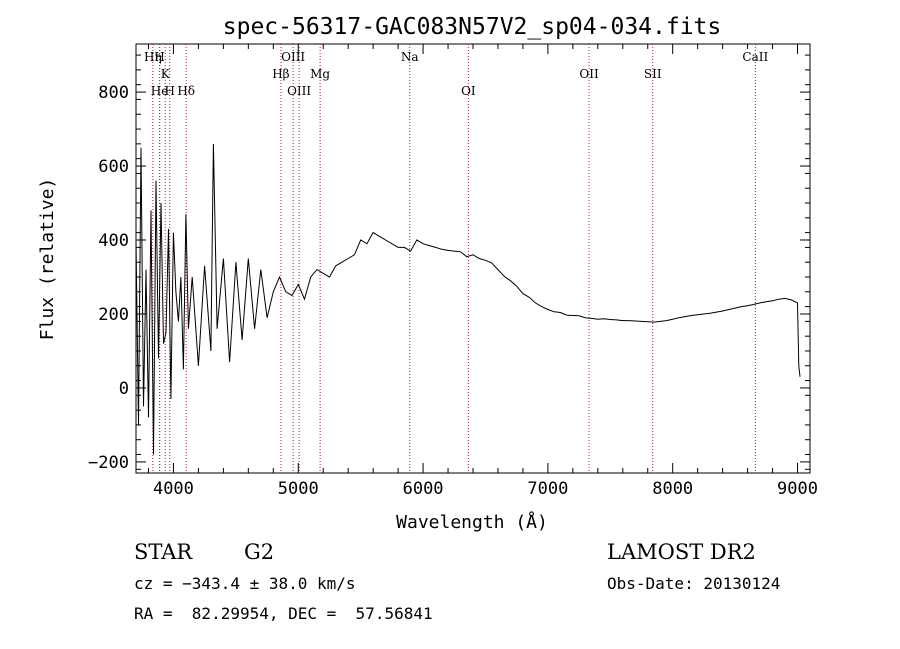  What do you see at coordinates (410, 57) in the screenshot?
I see `spectral-line-label: Na` at bounding box center [410, 57].